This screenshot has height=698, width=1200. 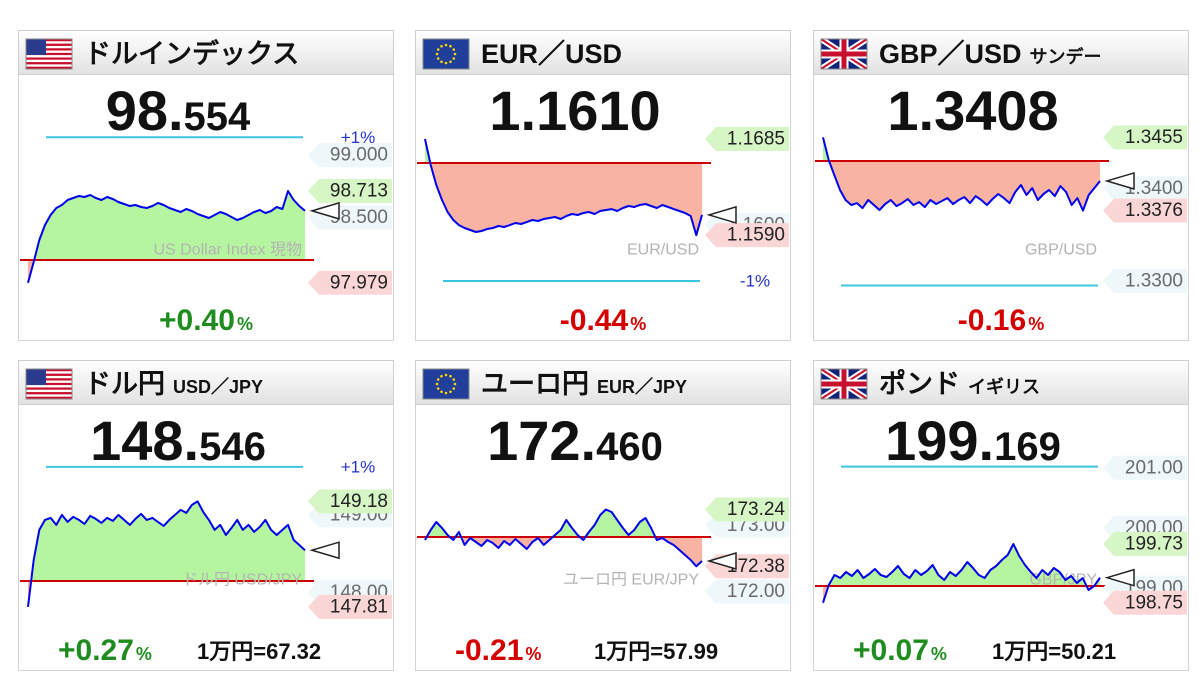 What do you see at coordinates (144, 440) in the screenshot?
I see `price-major: 148.` at bounding box center [144, 440].